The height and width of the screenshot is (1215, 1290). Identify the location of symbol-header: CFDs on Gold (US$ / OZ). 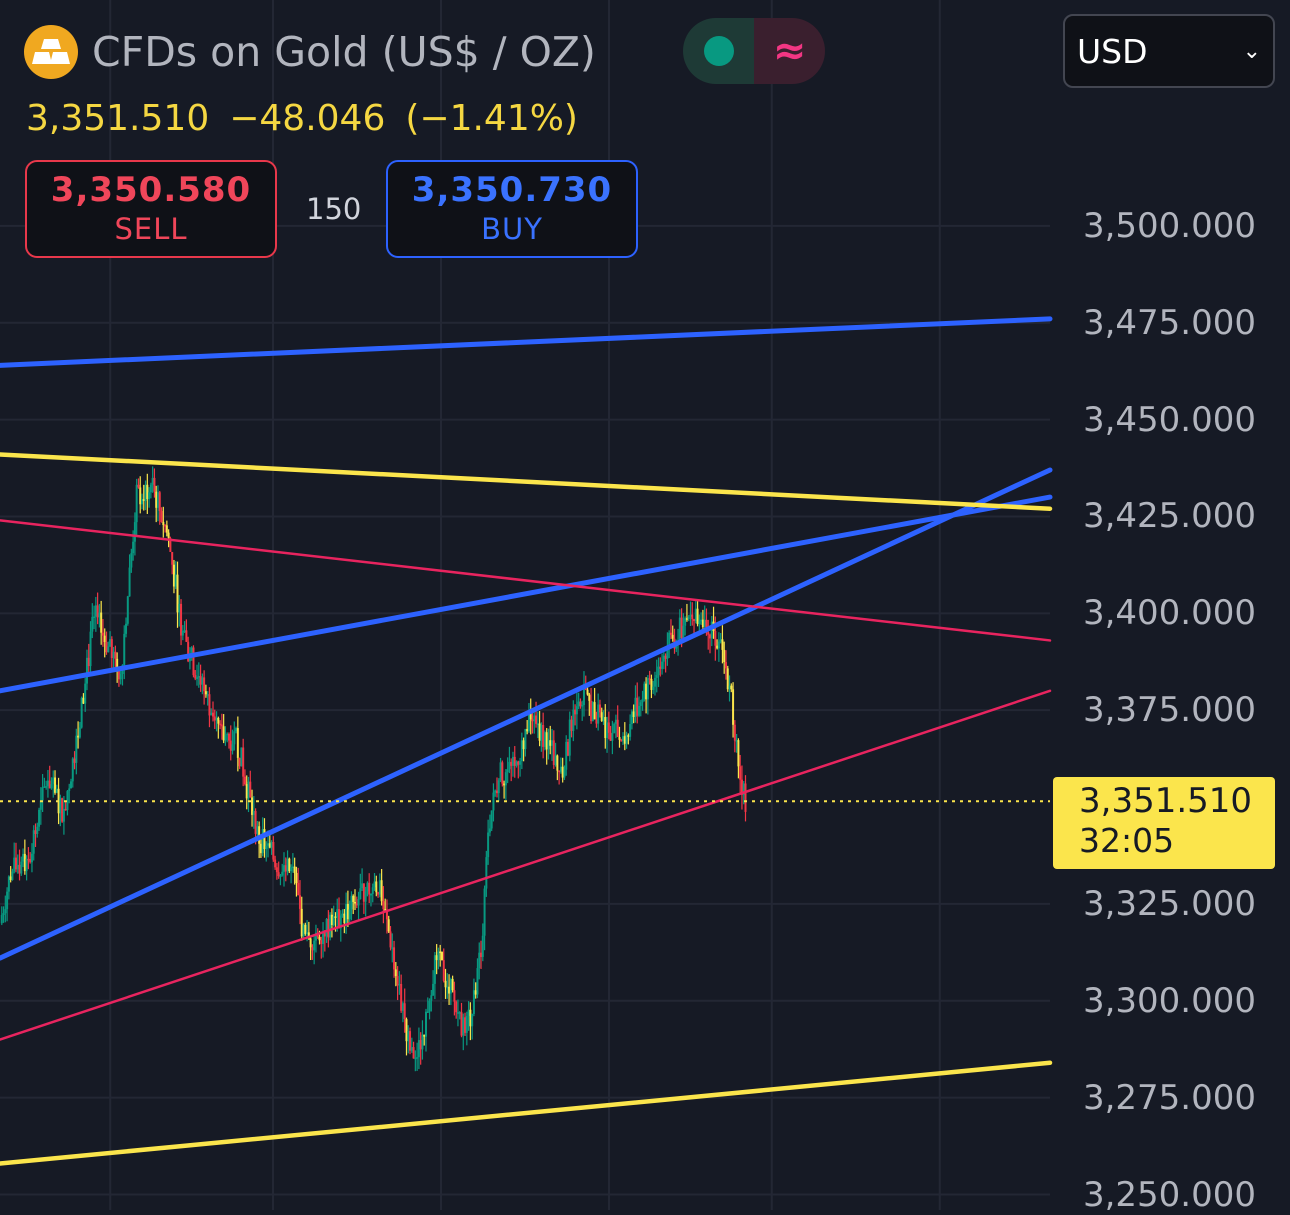
(310, 52).